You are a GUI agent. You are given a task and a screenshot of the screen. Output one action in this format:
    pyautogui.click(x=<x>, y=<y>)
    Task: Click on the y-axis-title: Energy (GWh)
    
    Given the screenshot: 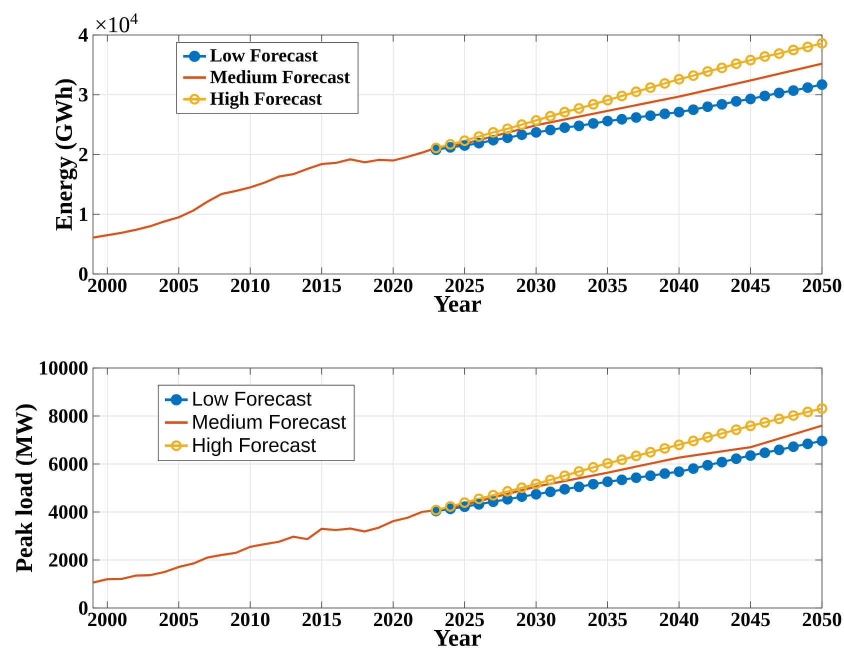 What is the action you would take?
    pyautogui.click(x=66, y=154)
    